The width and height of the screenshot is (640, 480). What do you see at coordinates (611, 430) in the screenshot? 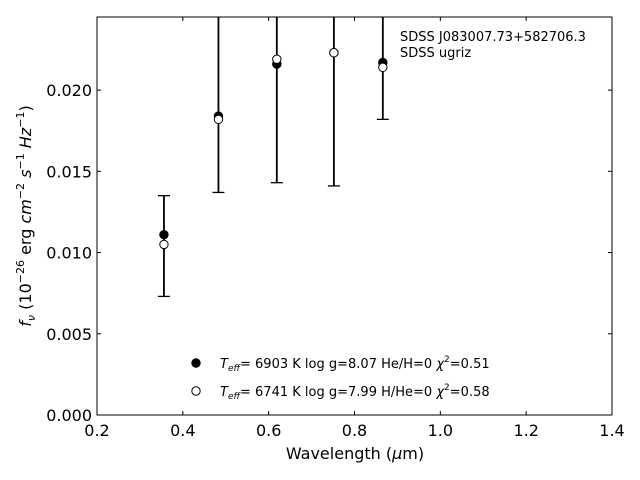
I see `x-tick-label: 1.4` at bounding box center [611, 430].